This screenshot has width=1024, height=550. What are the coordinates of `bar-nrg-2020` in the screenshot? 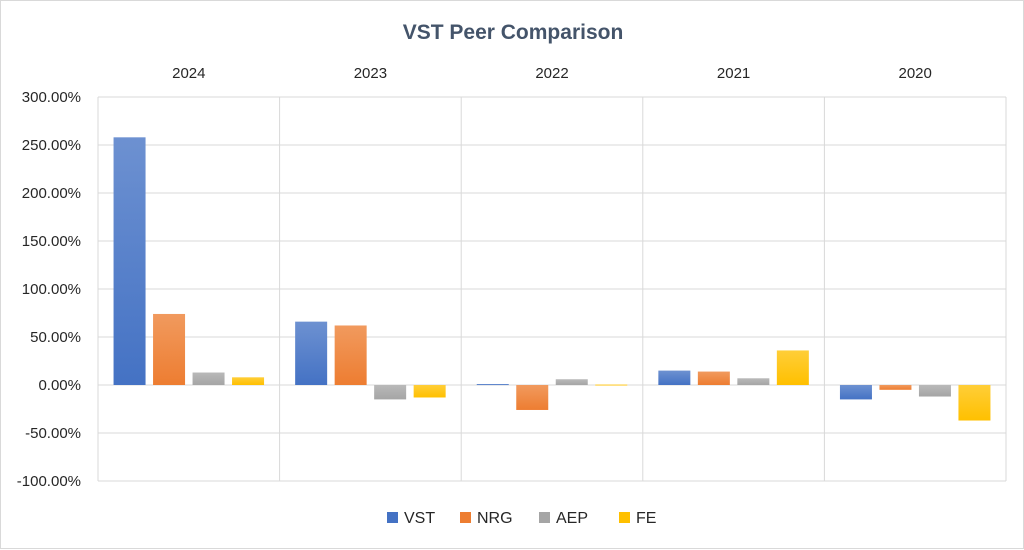 It's located at (895, 387).